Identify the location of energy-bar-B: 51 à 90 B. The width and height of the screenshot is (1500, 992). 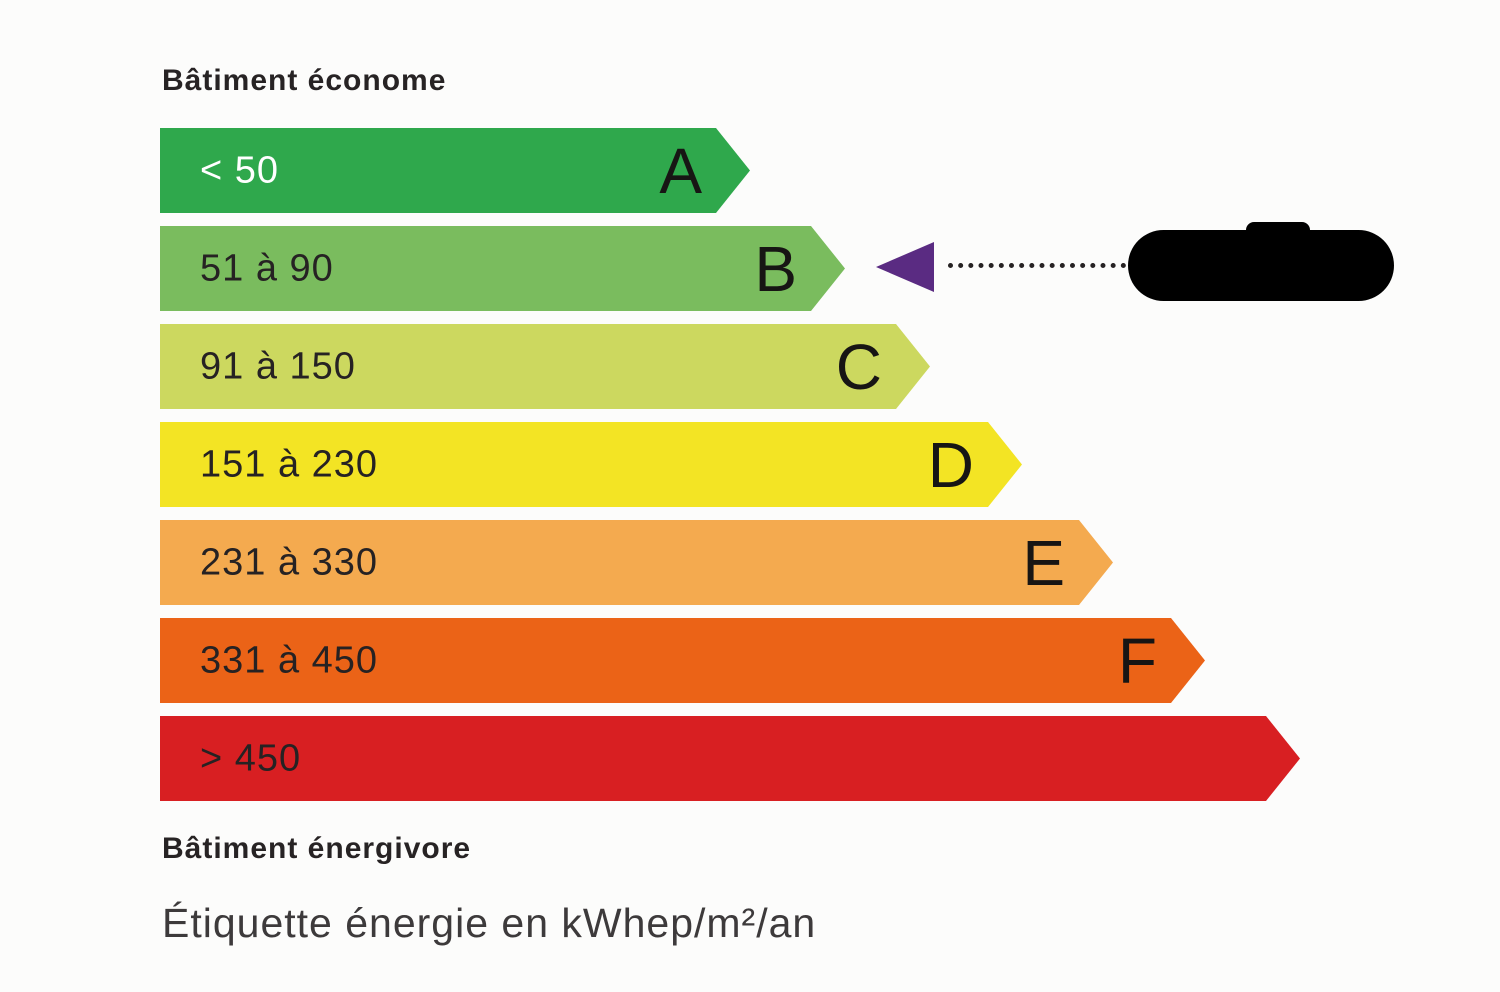
(502, 268).